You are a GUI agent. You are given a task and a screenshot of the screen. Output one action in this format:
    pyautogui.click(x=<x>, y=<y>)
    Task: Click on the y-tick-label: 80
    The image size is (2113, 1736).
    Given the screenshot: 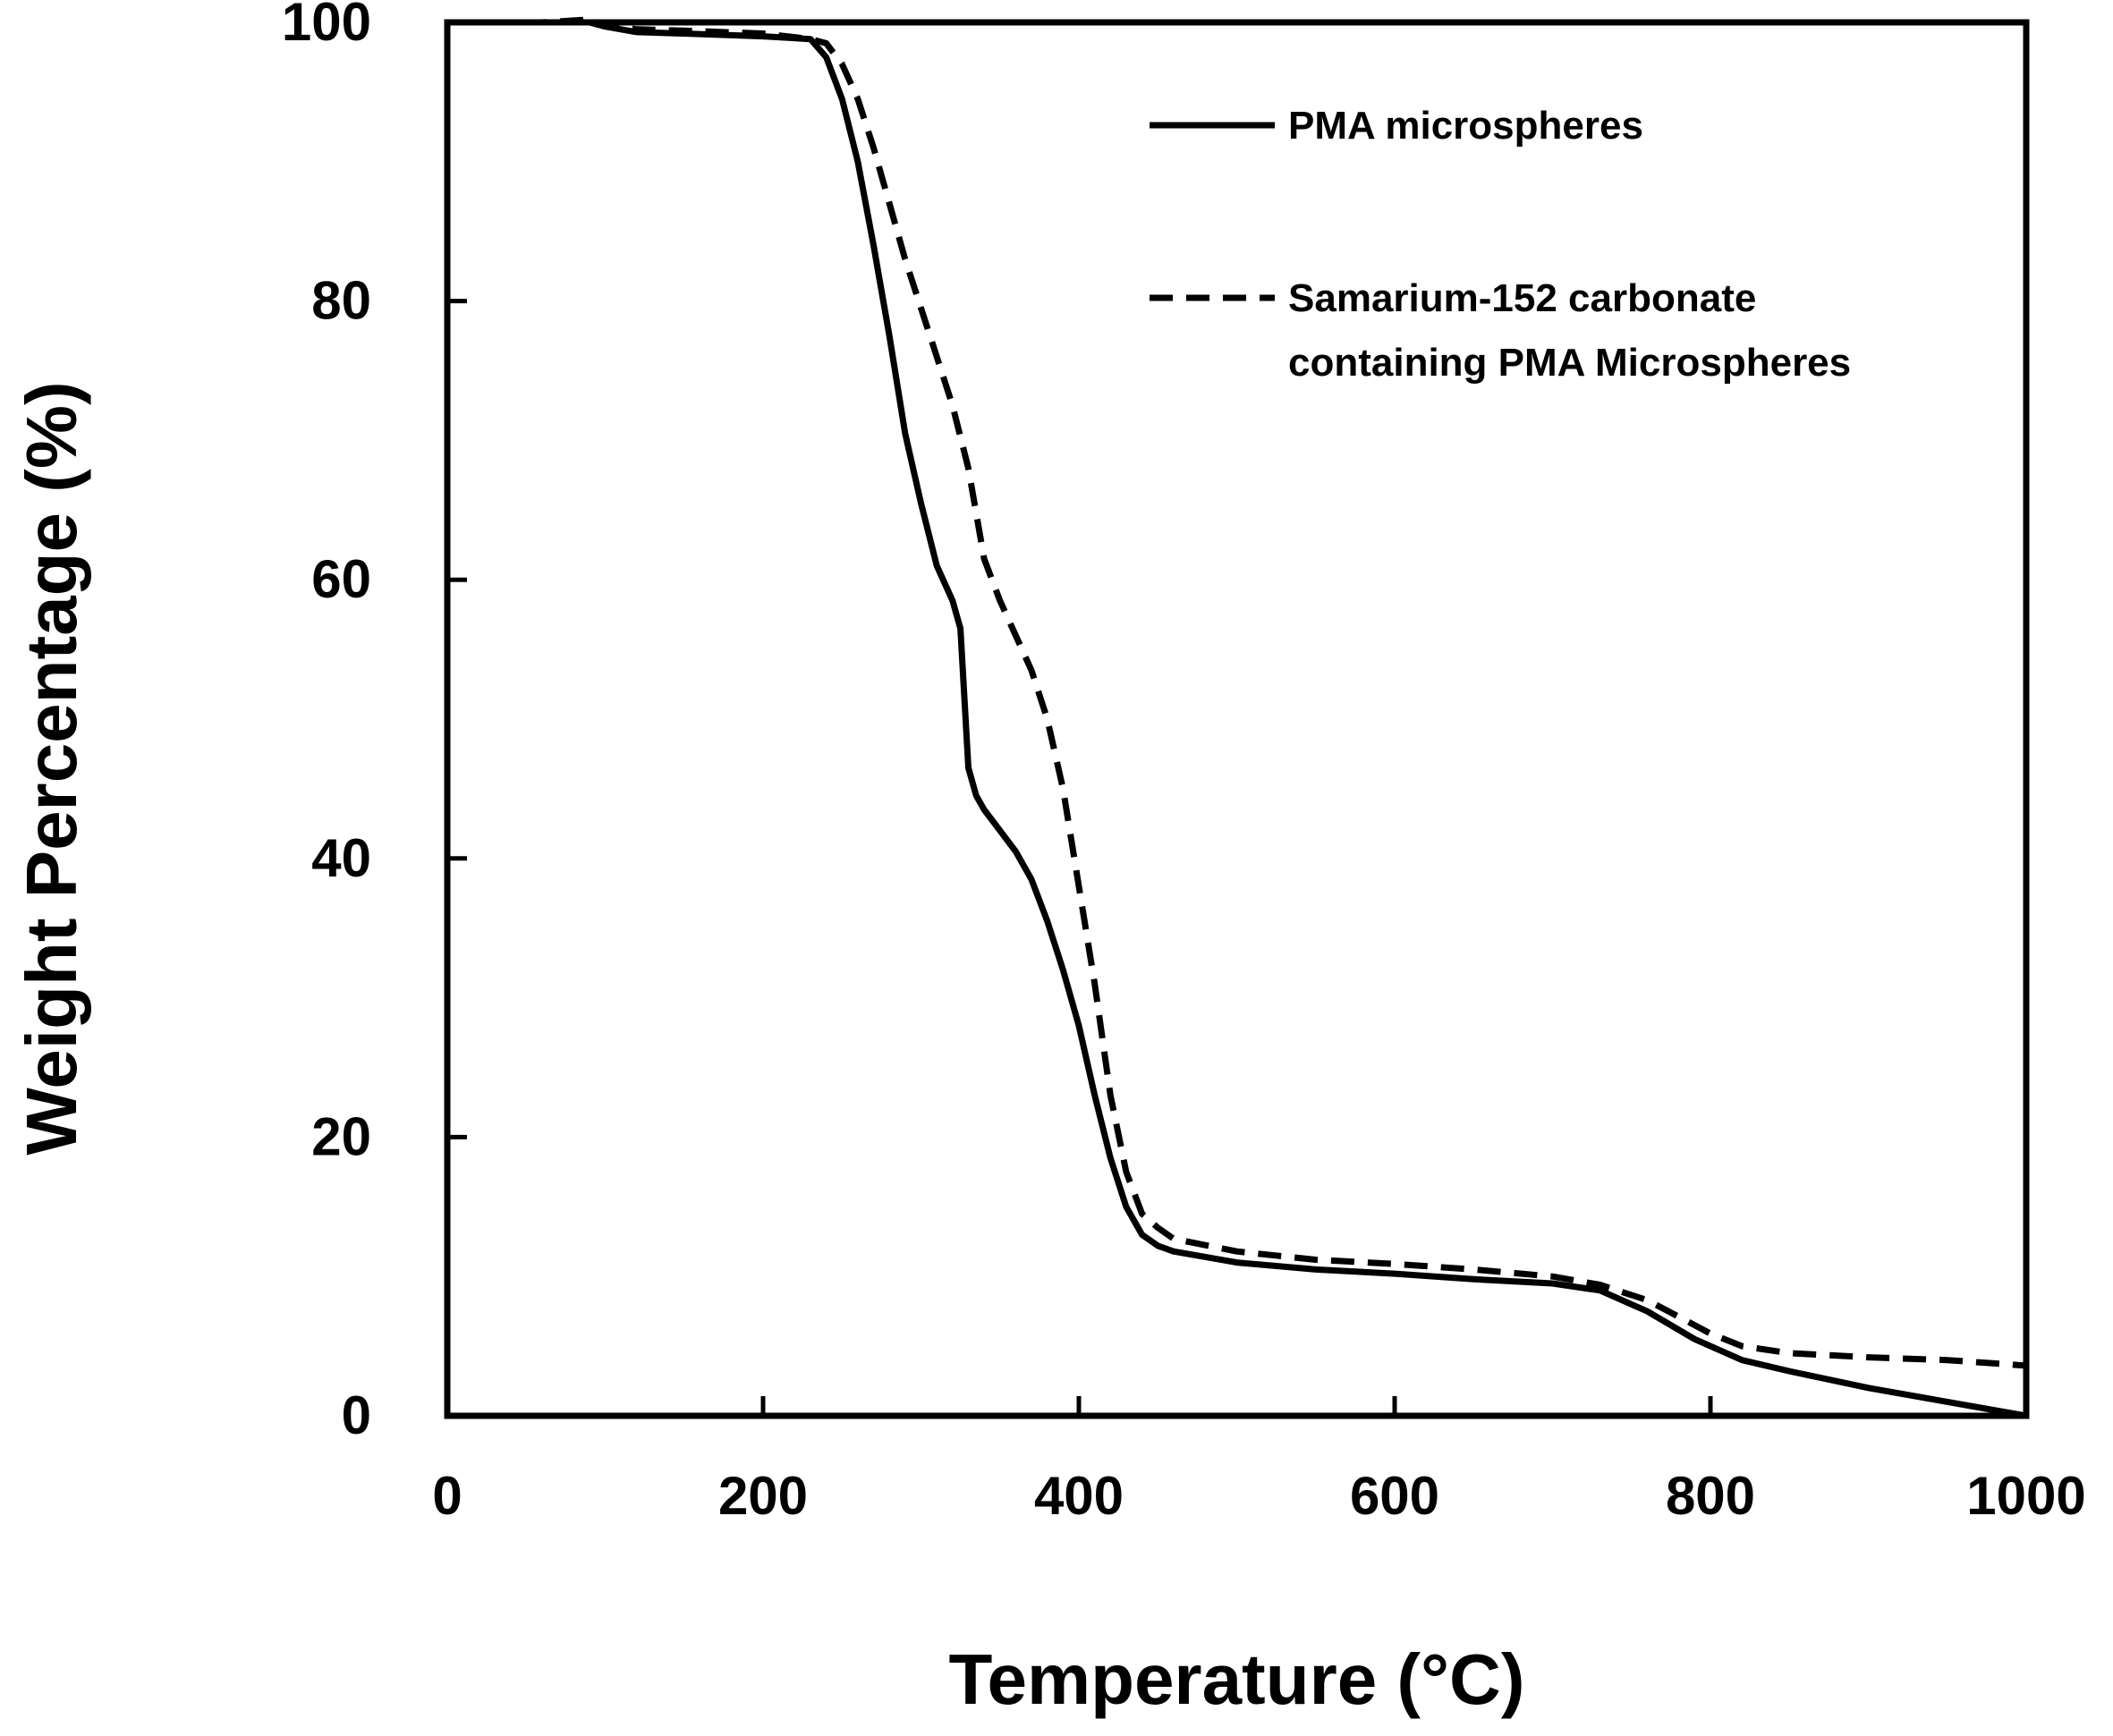 What is the action you would take?
    pyautogui.click(x=341, y=301)
    